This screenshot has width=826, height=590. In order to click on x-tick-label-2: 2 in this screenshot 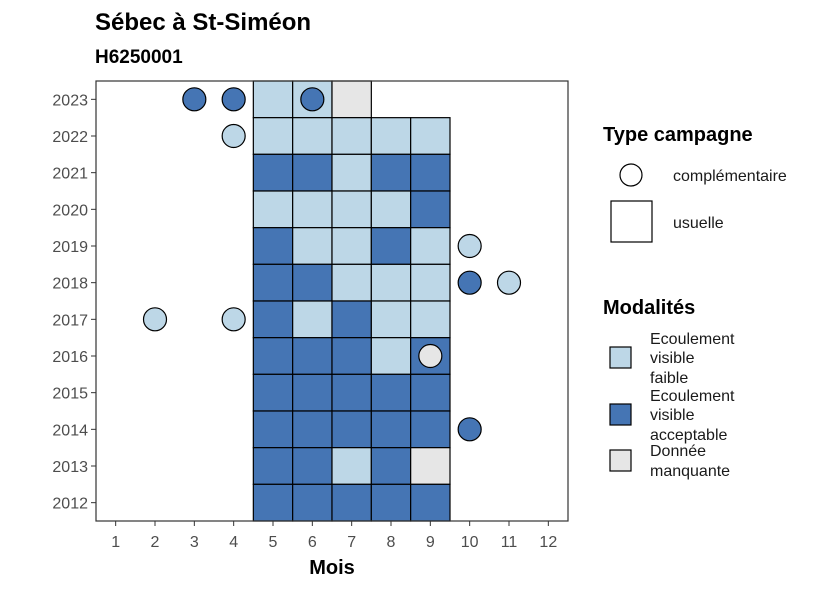, I will do `click(155, 542)`.